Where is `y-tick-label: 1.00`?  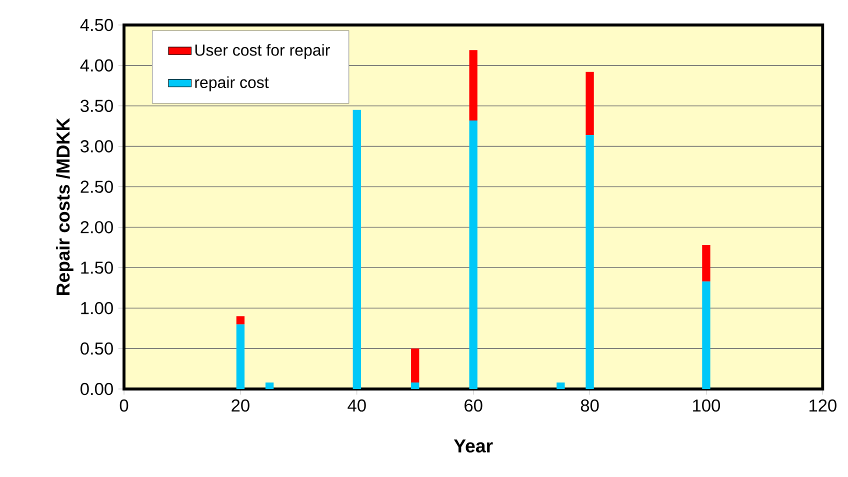
y-tick-label: 1.00 is located at coordinates (97, 308).